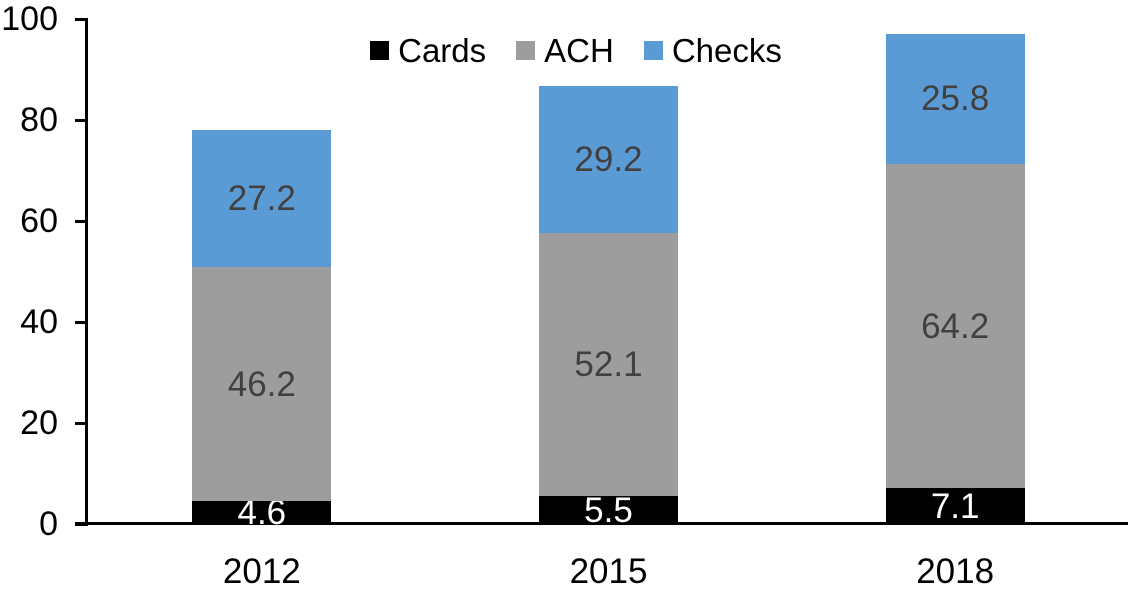 This screenshot has height=599, width=1134. I want to click on x-axis-label-2015: 2015, so click(608, 571).